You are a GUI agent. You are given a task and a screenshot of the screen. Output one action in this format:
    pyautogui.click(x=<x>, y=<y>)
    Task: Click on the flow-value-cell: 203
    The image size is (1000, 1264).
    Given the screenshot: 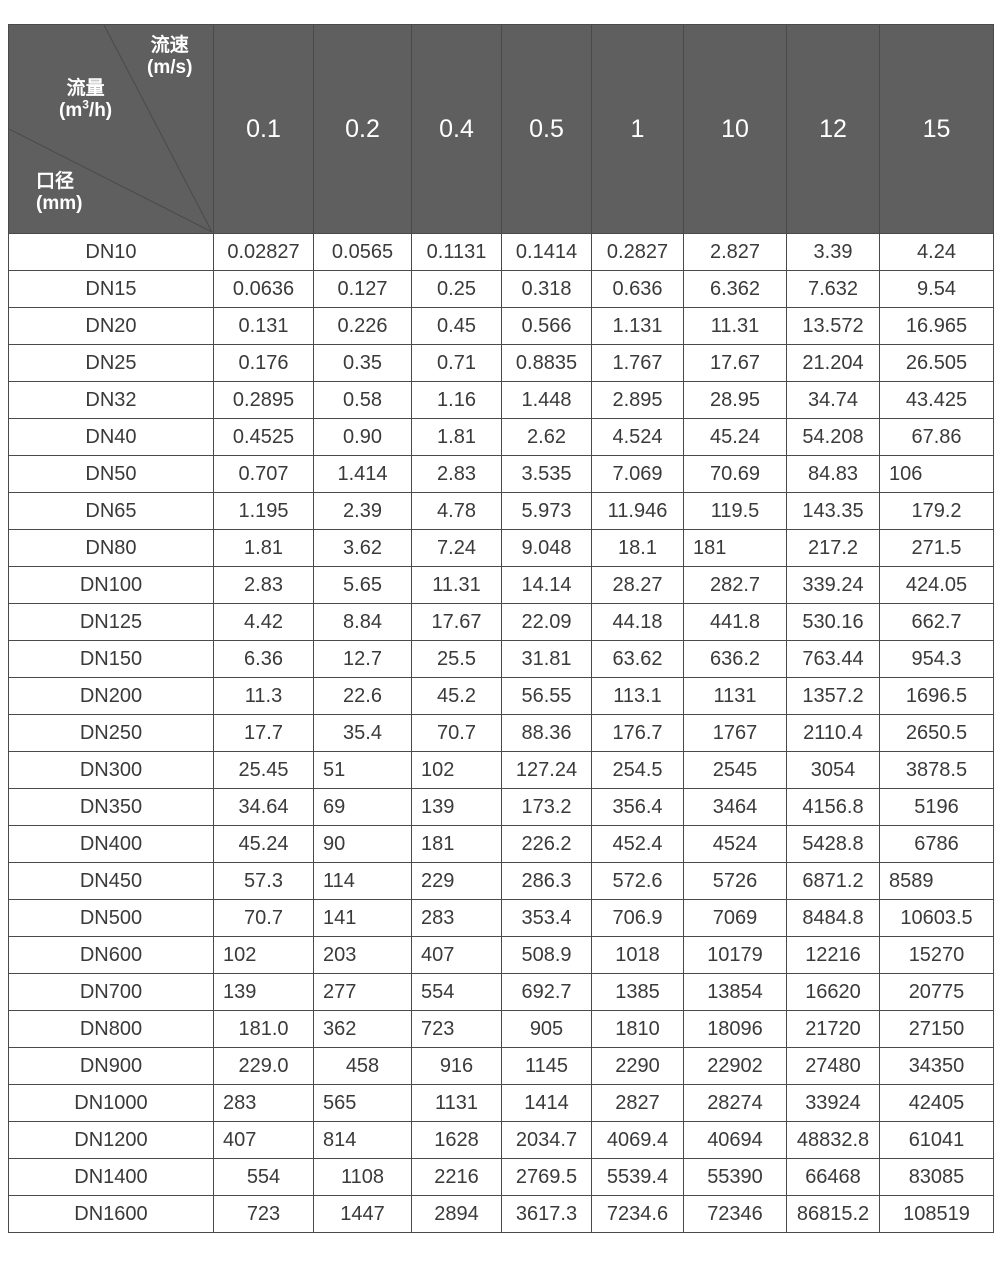 What is the action you would take?
    pyautogui.click(x=362, y=955)
    